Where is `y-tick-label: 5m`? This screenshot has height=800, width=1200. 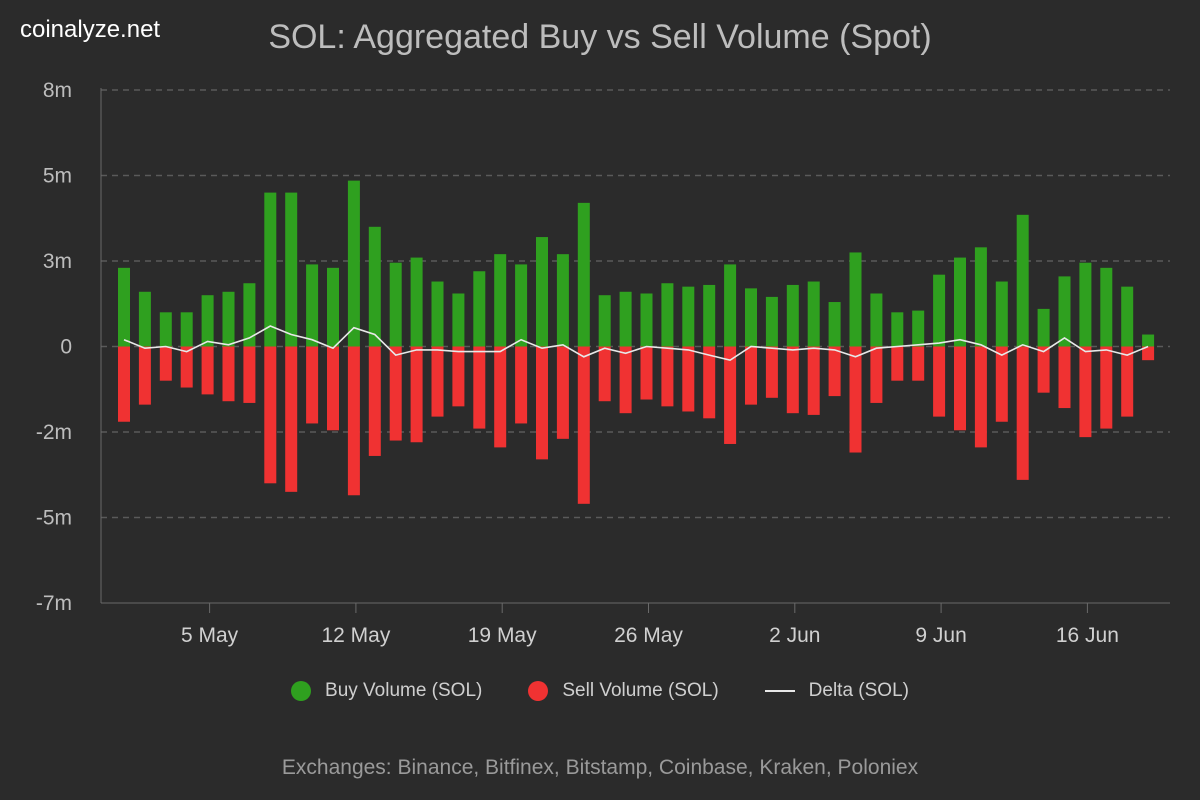 y-tick-label: 5m is located at coordinates (57, 176).